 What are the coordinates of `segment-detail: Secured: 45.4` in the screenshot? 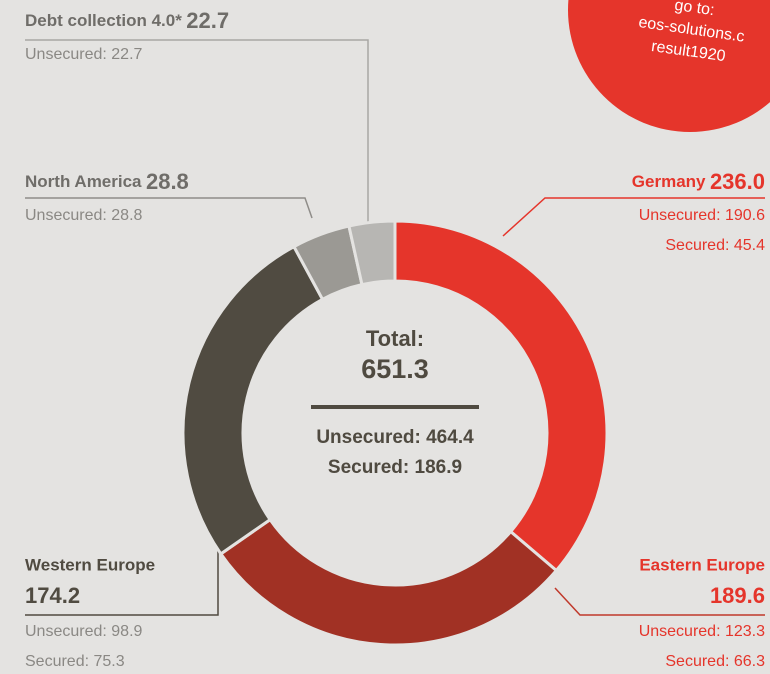 It's located at (715, 245).